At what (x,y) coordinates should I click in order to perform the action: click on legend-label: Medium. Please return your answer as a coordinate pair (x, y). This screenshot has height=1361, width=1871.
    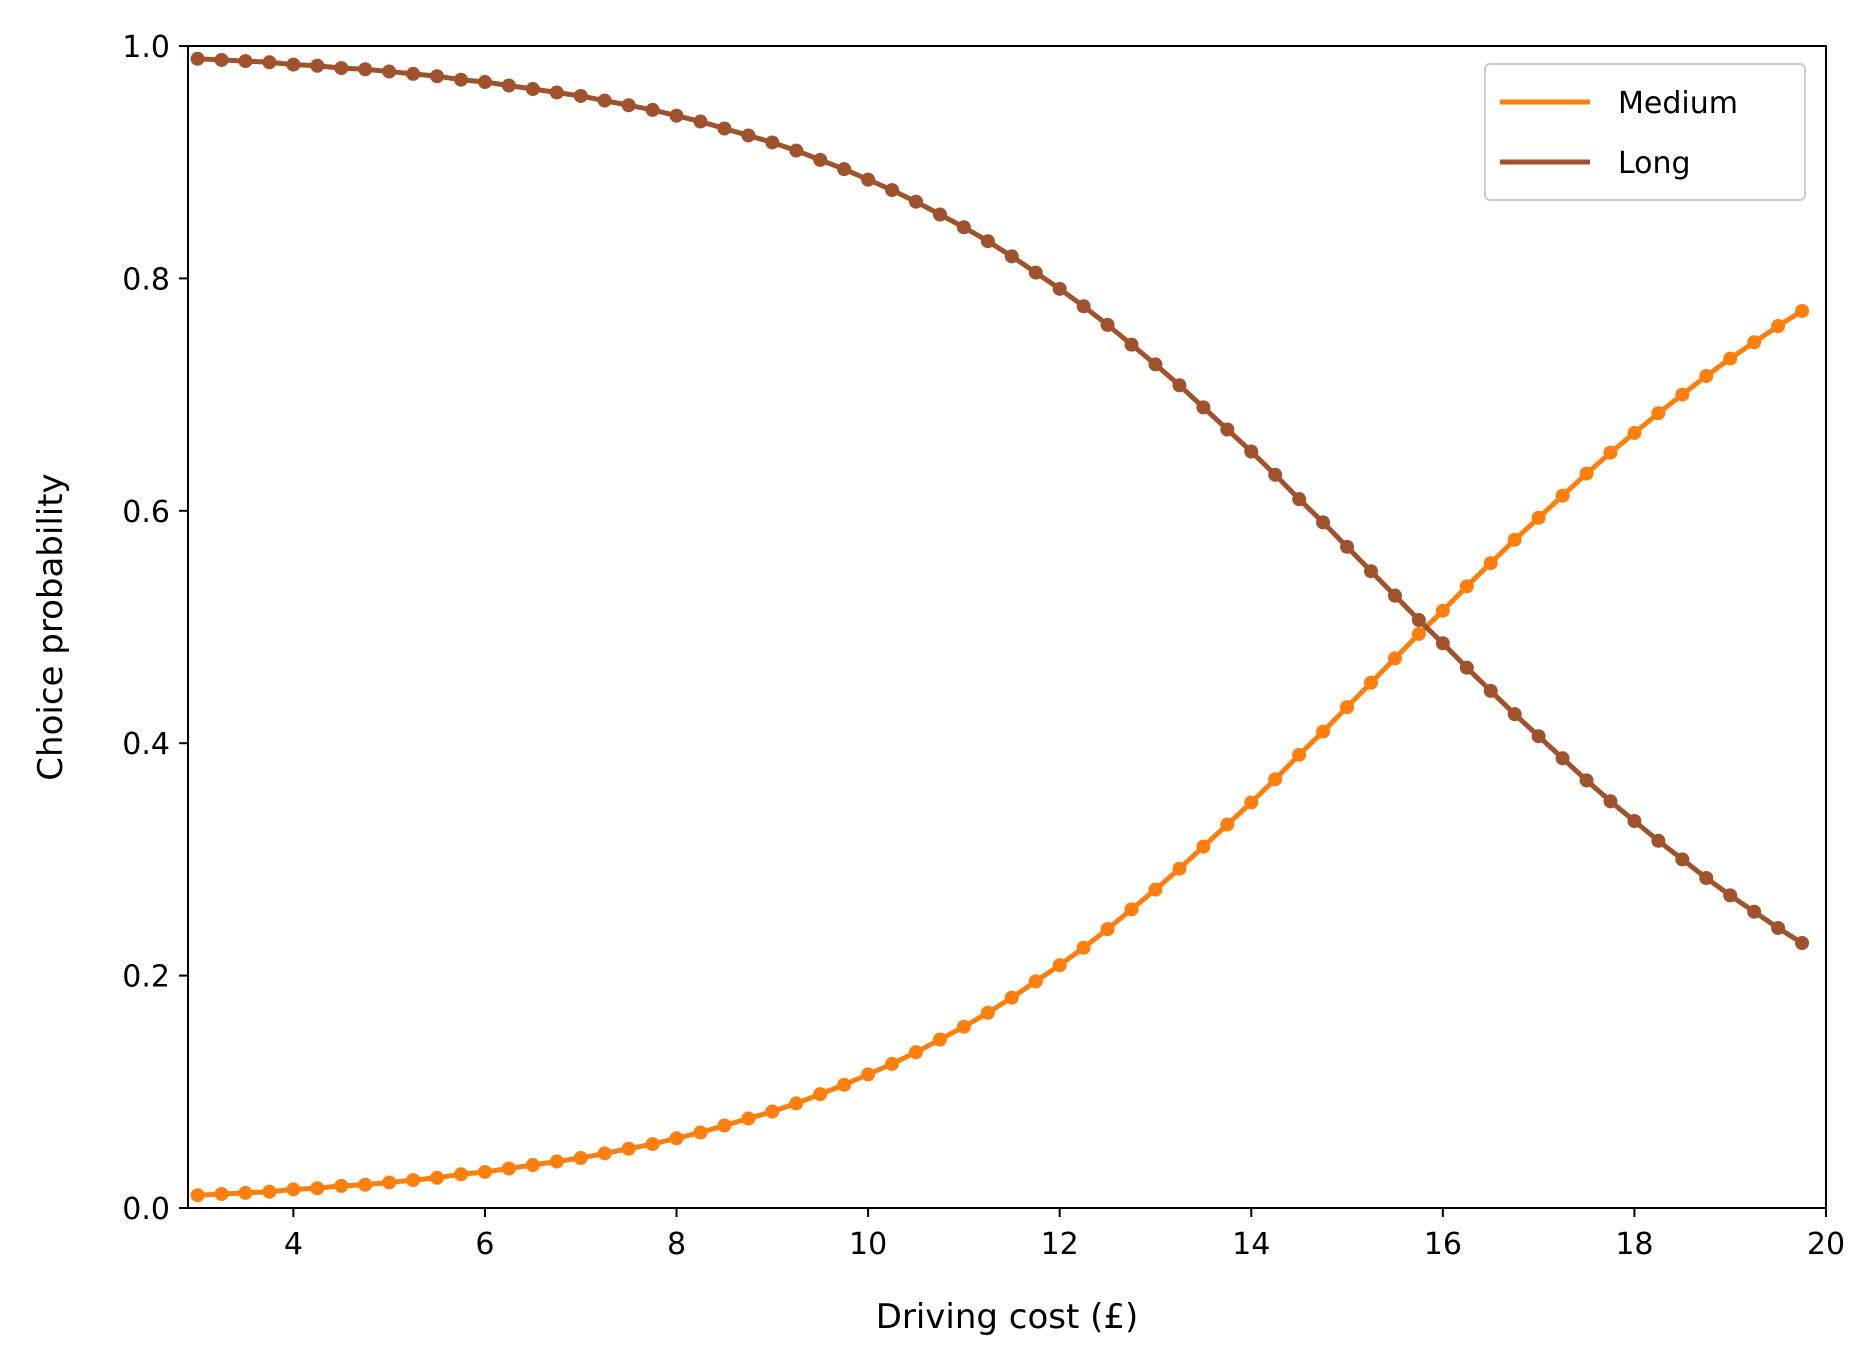
    Looking at the image, I should click on (1678, 103).